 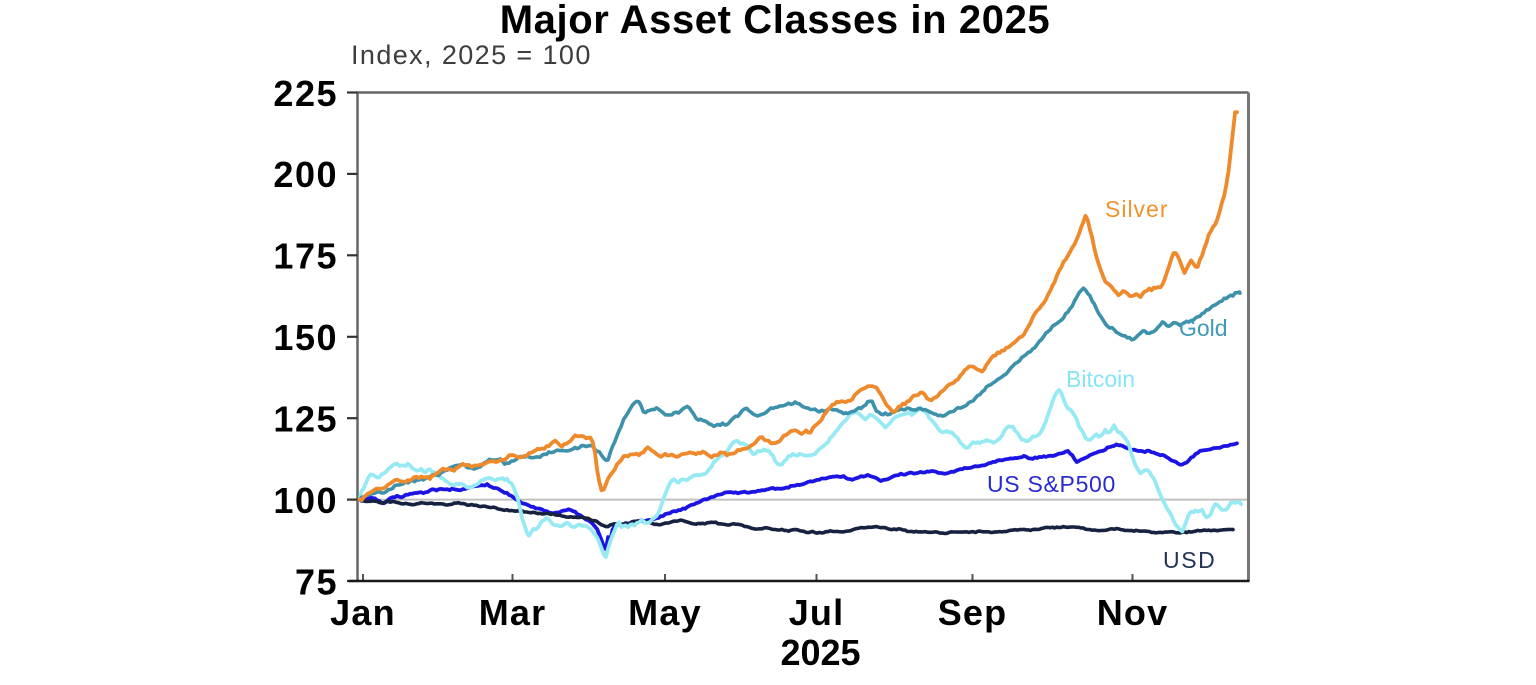 I want to click on svg-text: Mar, so click(x=513, y=612).